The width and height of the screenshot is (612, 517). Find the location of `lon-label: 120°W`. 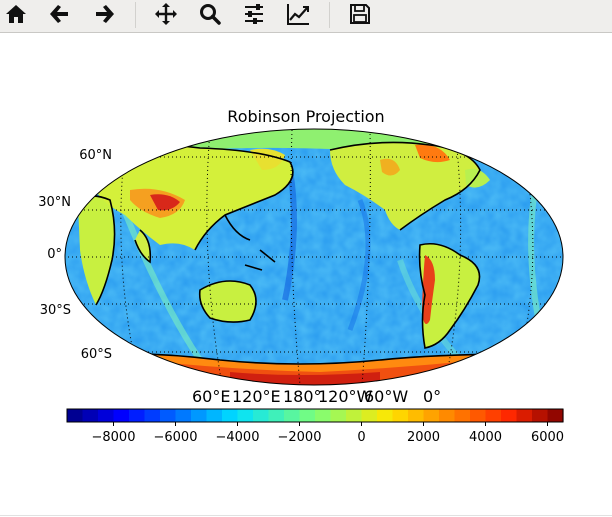

lon-label: 120°W is located at coordinates (345, 396).